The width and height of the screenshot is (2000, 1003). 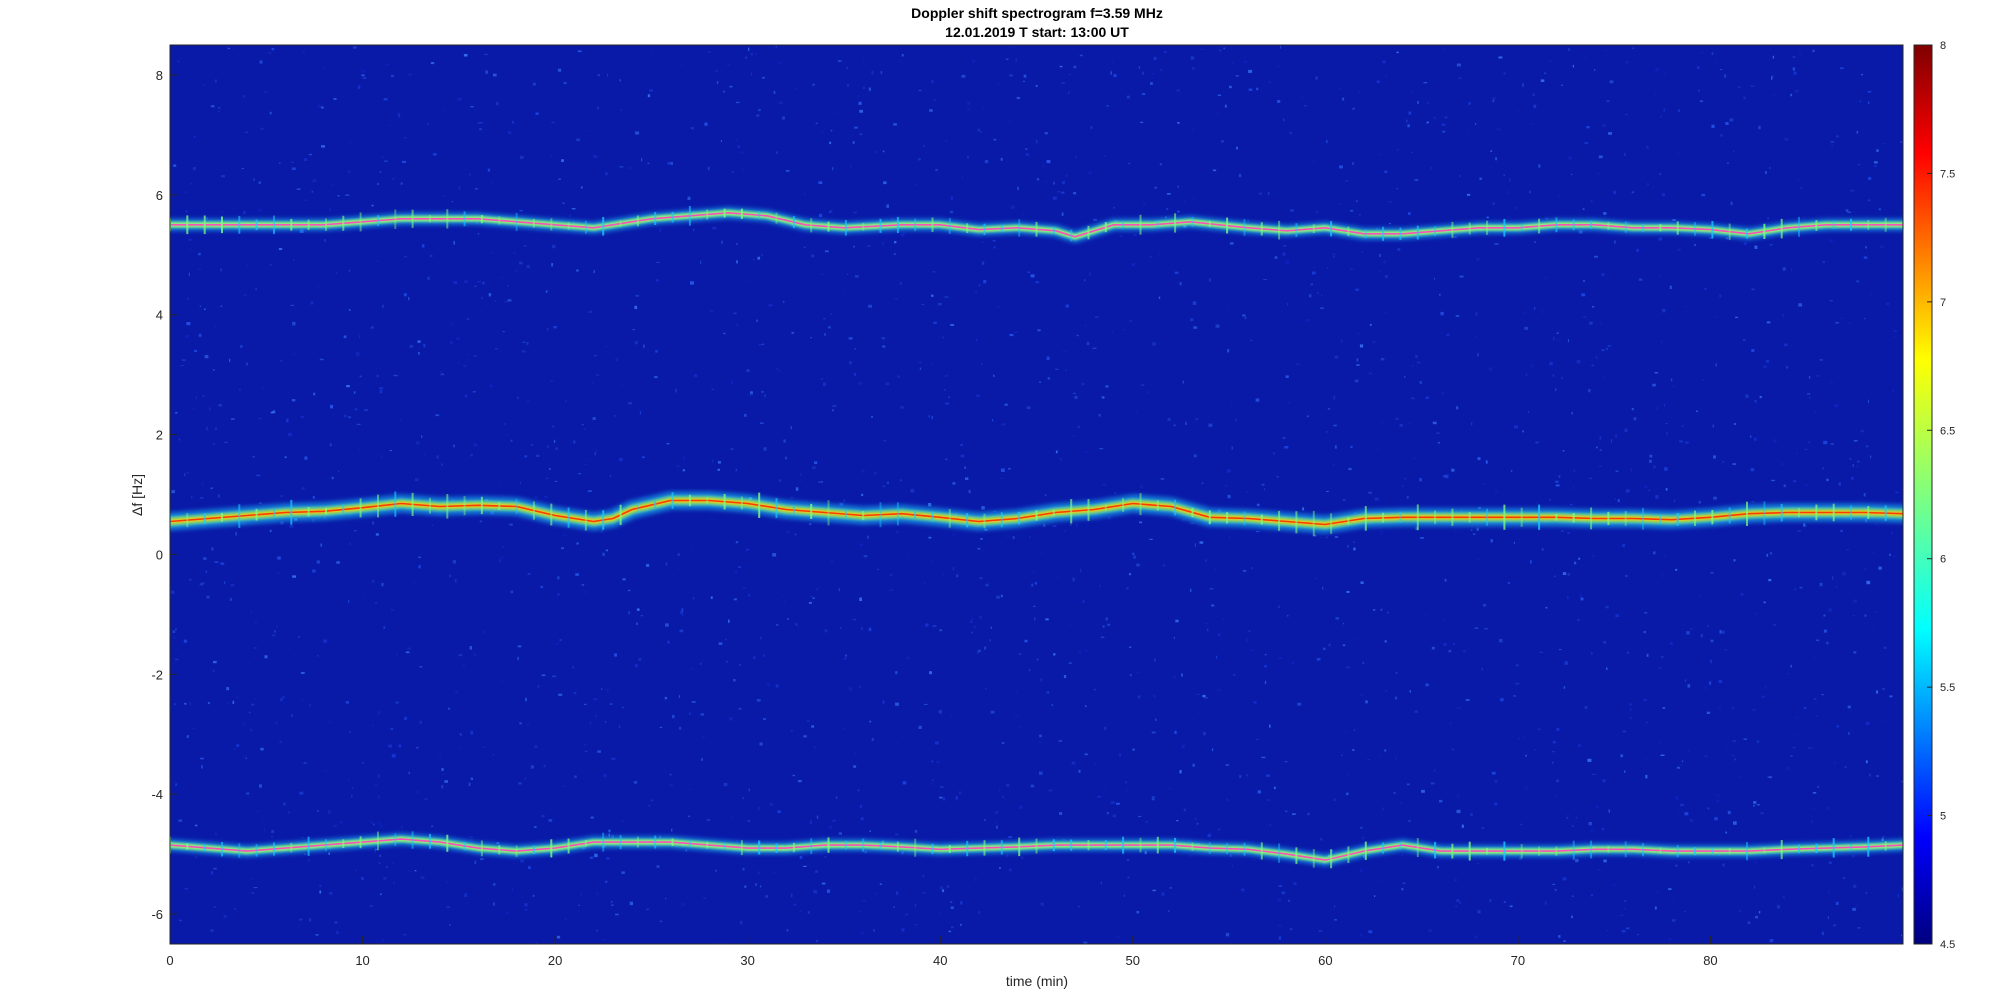 I want to click on x-tick-label: 20, so click(x=555, y=960).